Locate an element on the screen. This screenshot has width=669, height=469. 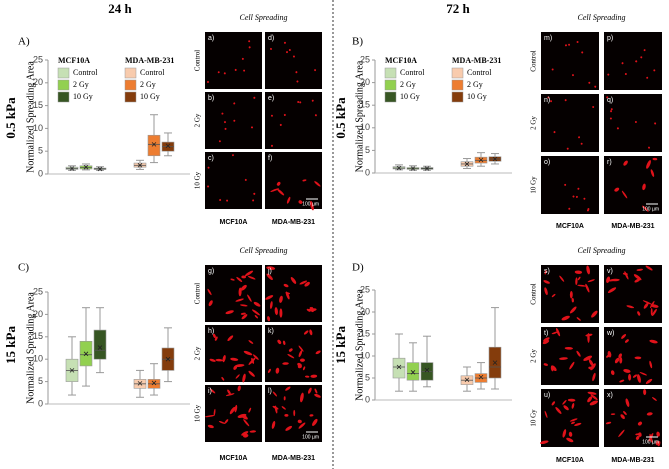
column-label: MCF10A is located at coordinates (570, 460).